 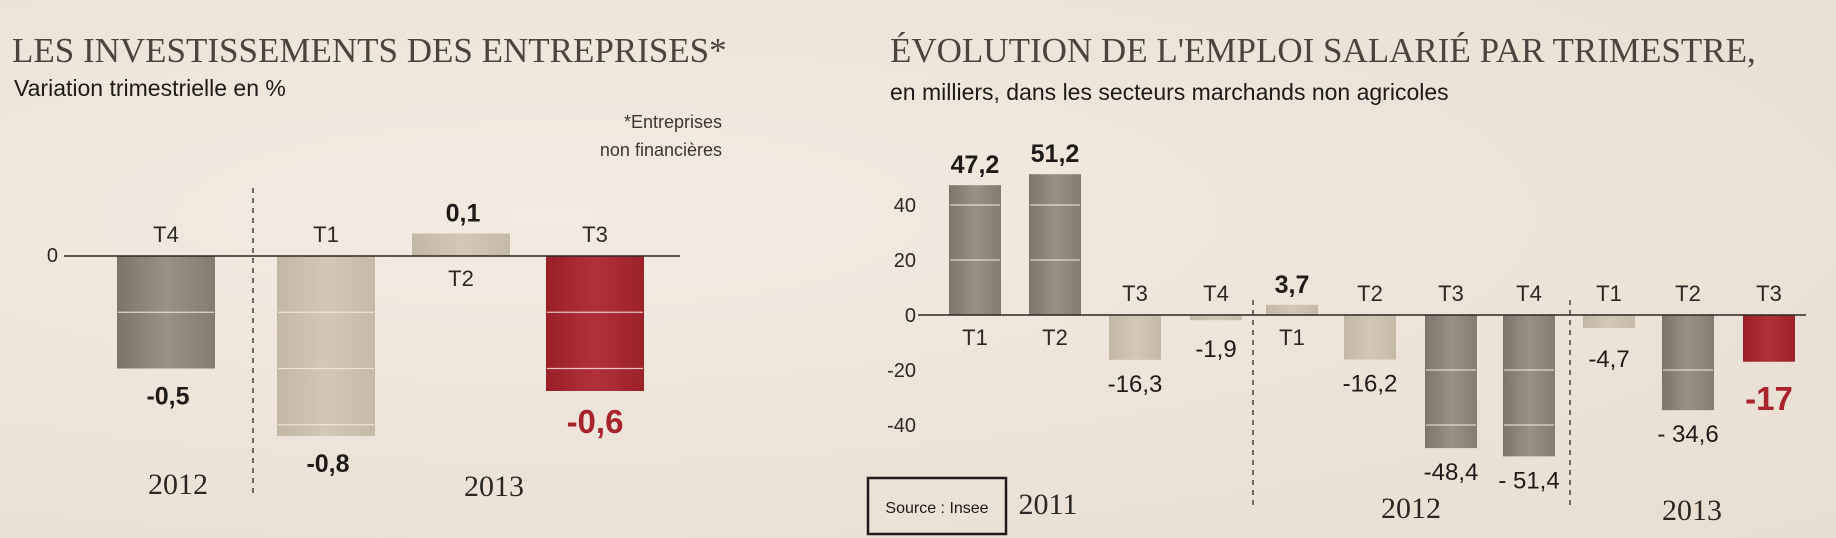 I want to click on employment-value-label: - 51,4, so click(x=1528, y=480).